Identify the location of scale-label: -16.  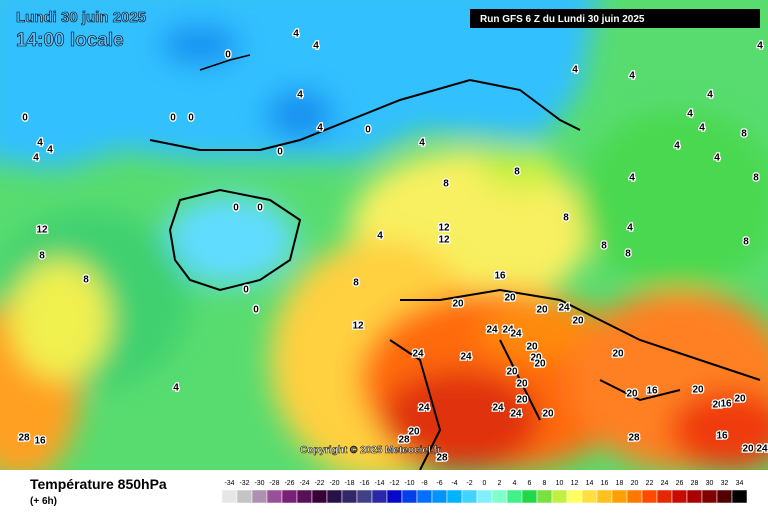
(364, 483).